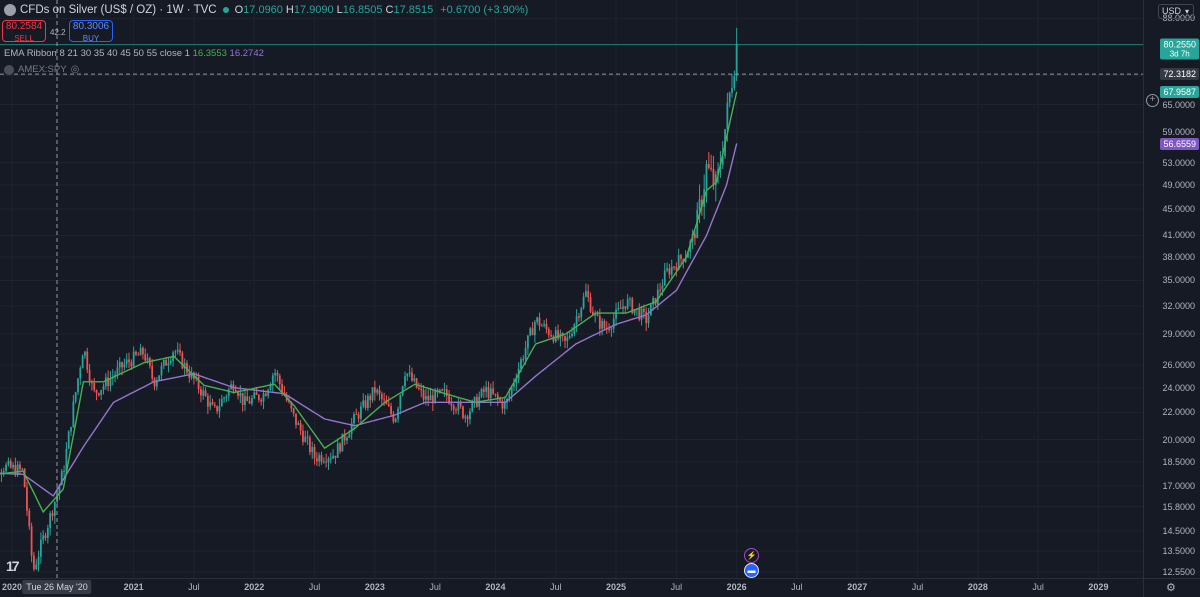  I want to click on chevron-down-icon: ▾, so click(1187, 11).